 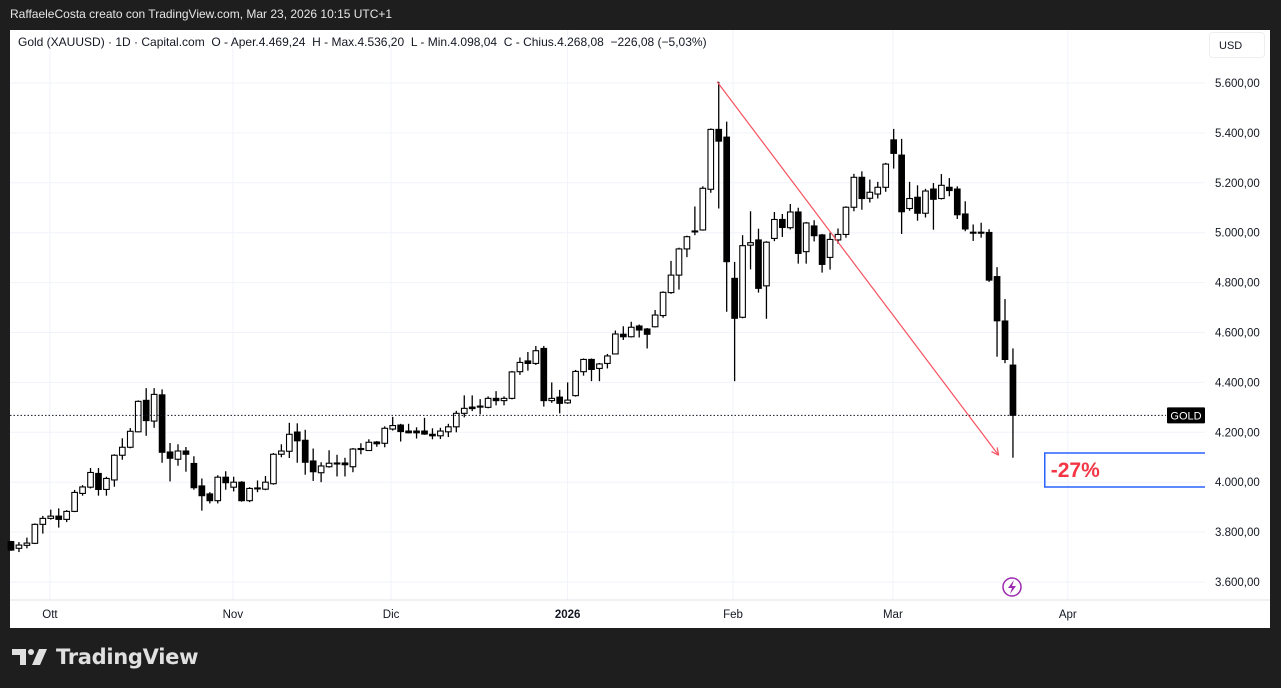 What do you see at coordinates (1237, 45) in the screenshot?
I see `currency-button: USD` at bounding box center [1237, 45].